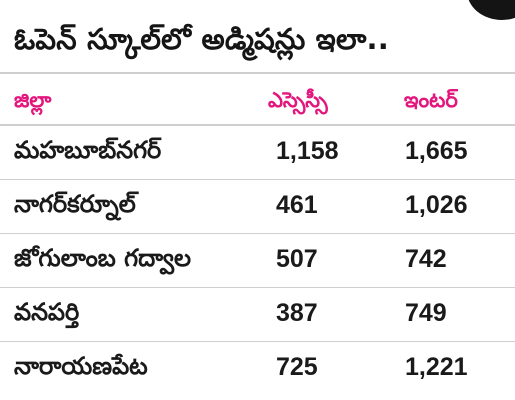 The image size is (515, 400). What do you see at coordinates (307, 151) in the screenshot?
I see `ssc-count: 1,158` at bounding box center [307, 151].